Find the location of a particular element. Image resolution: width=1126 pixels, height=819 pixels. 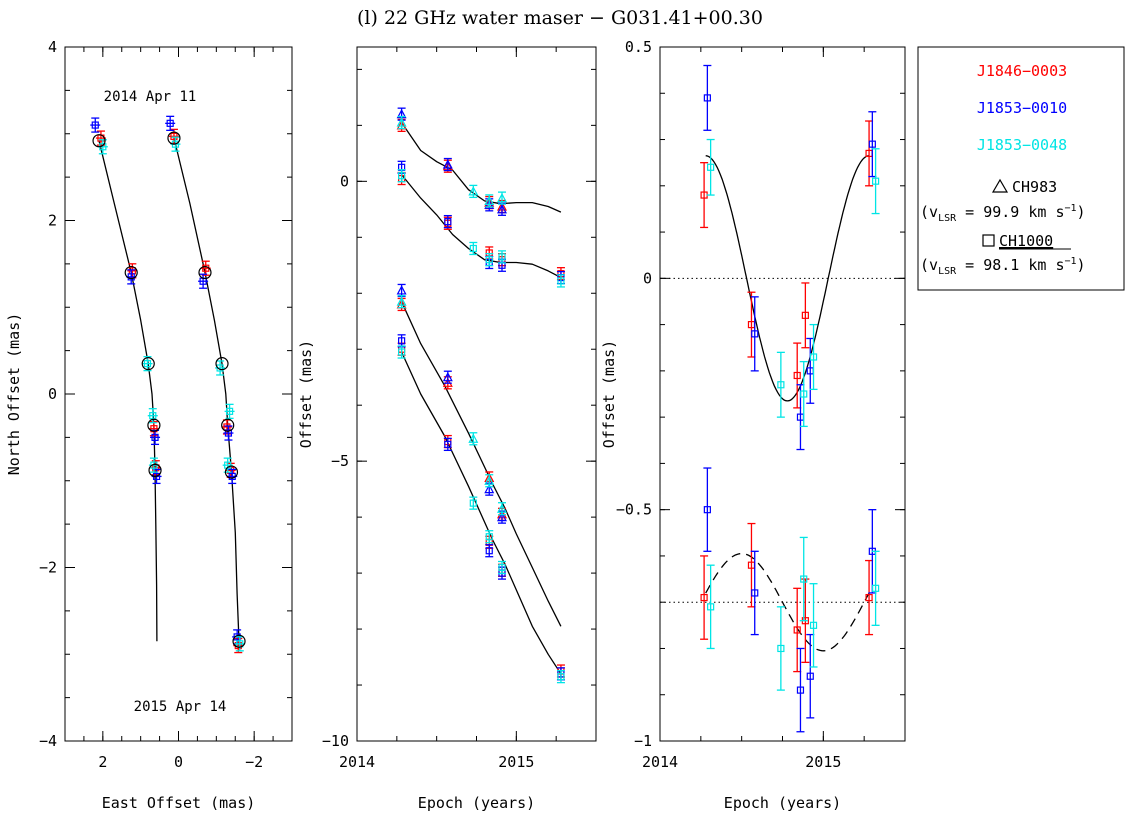

y-tick-label: −0.5 is located at coordinates (634, 510).